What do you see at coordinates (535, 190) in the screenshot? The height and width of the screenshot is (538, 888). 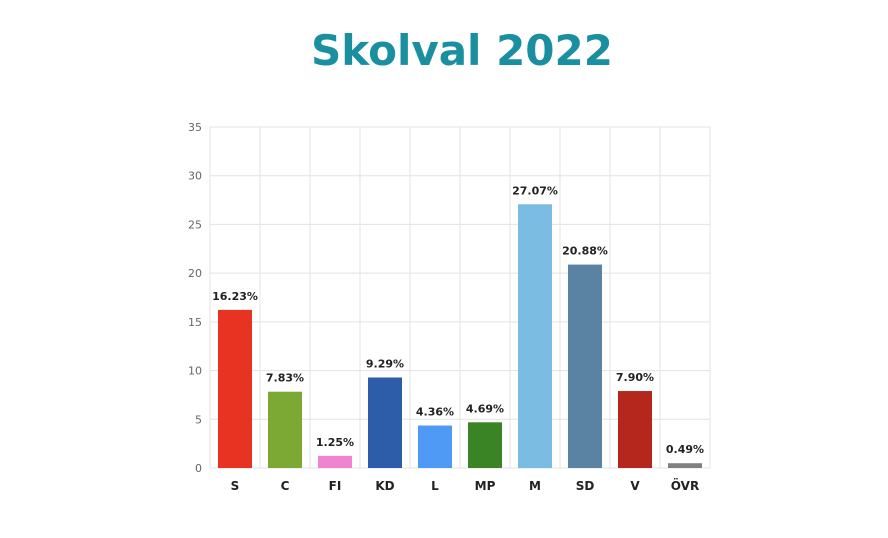 I see `data-label: 27.07%` at bounding box center [535, 190].